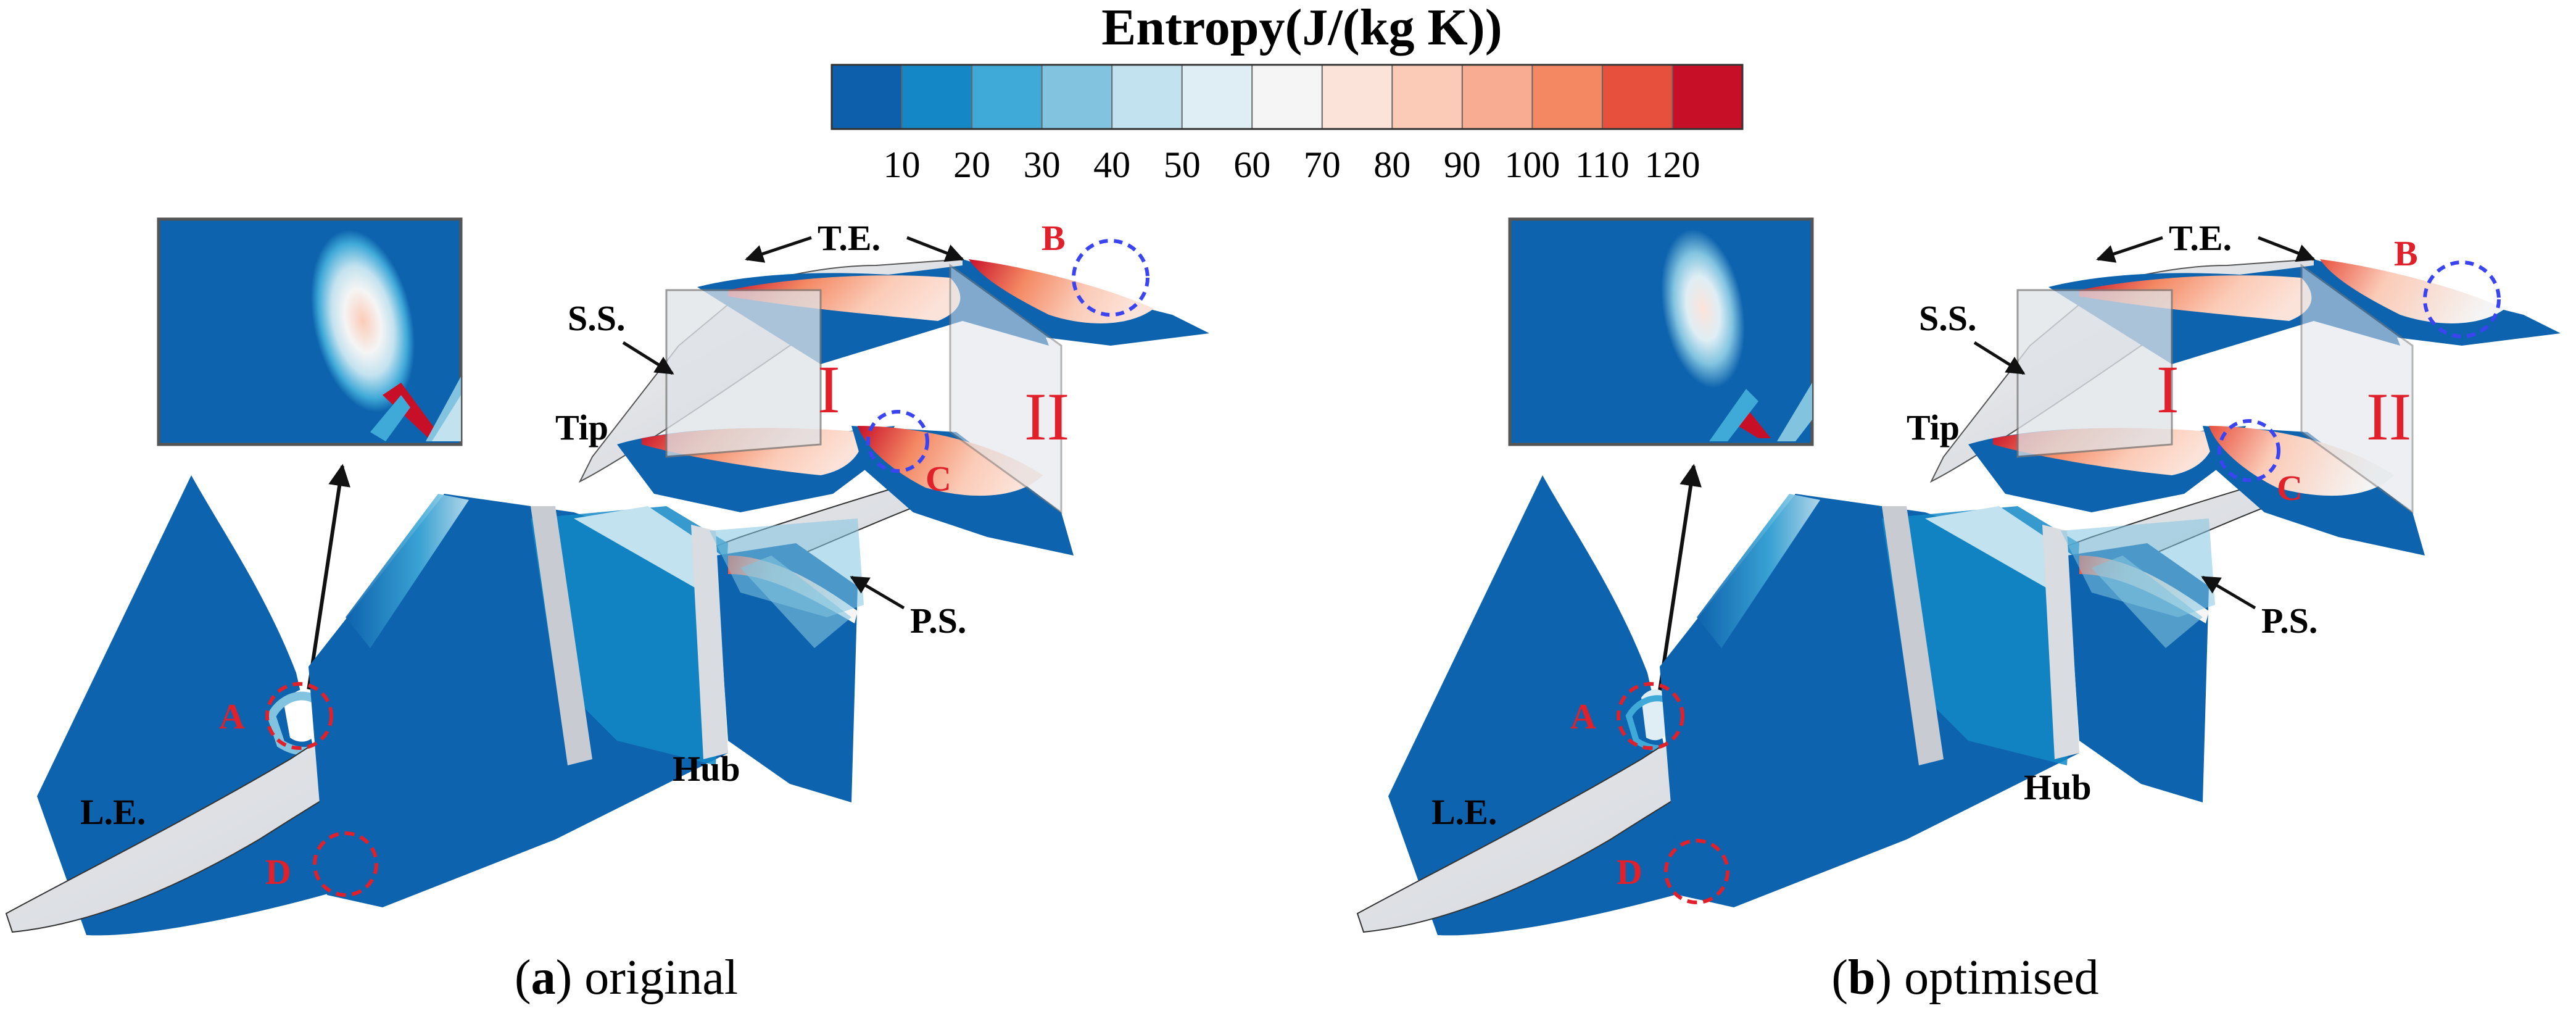 This screenshot has height=1024, width=2576. I want to click on colorbar-tick-label: 80, so click(1391, 164).